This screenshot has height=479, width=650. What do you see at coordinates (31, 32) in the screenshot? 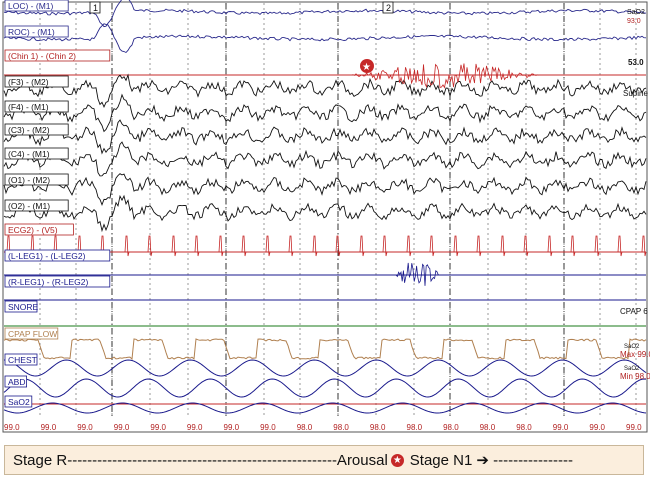
I see `channel-label-1: ROC) - (M1)` at bounding box center [31, 32].